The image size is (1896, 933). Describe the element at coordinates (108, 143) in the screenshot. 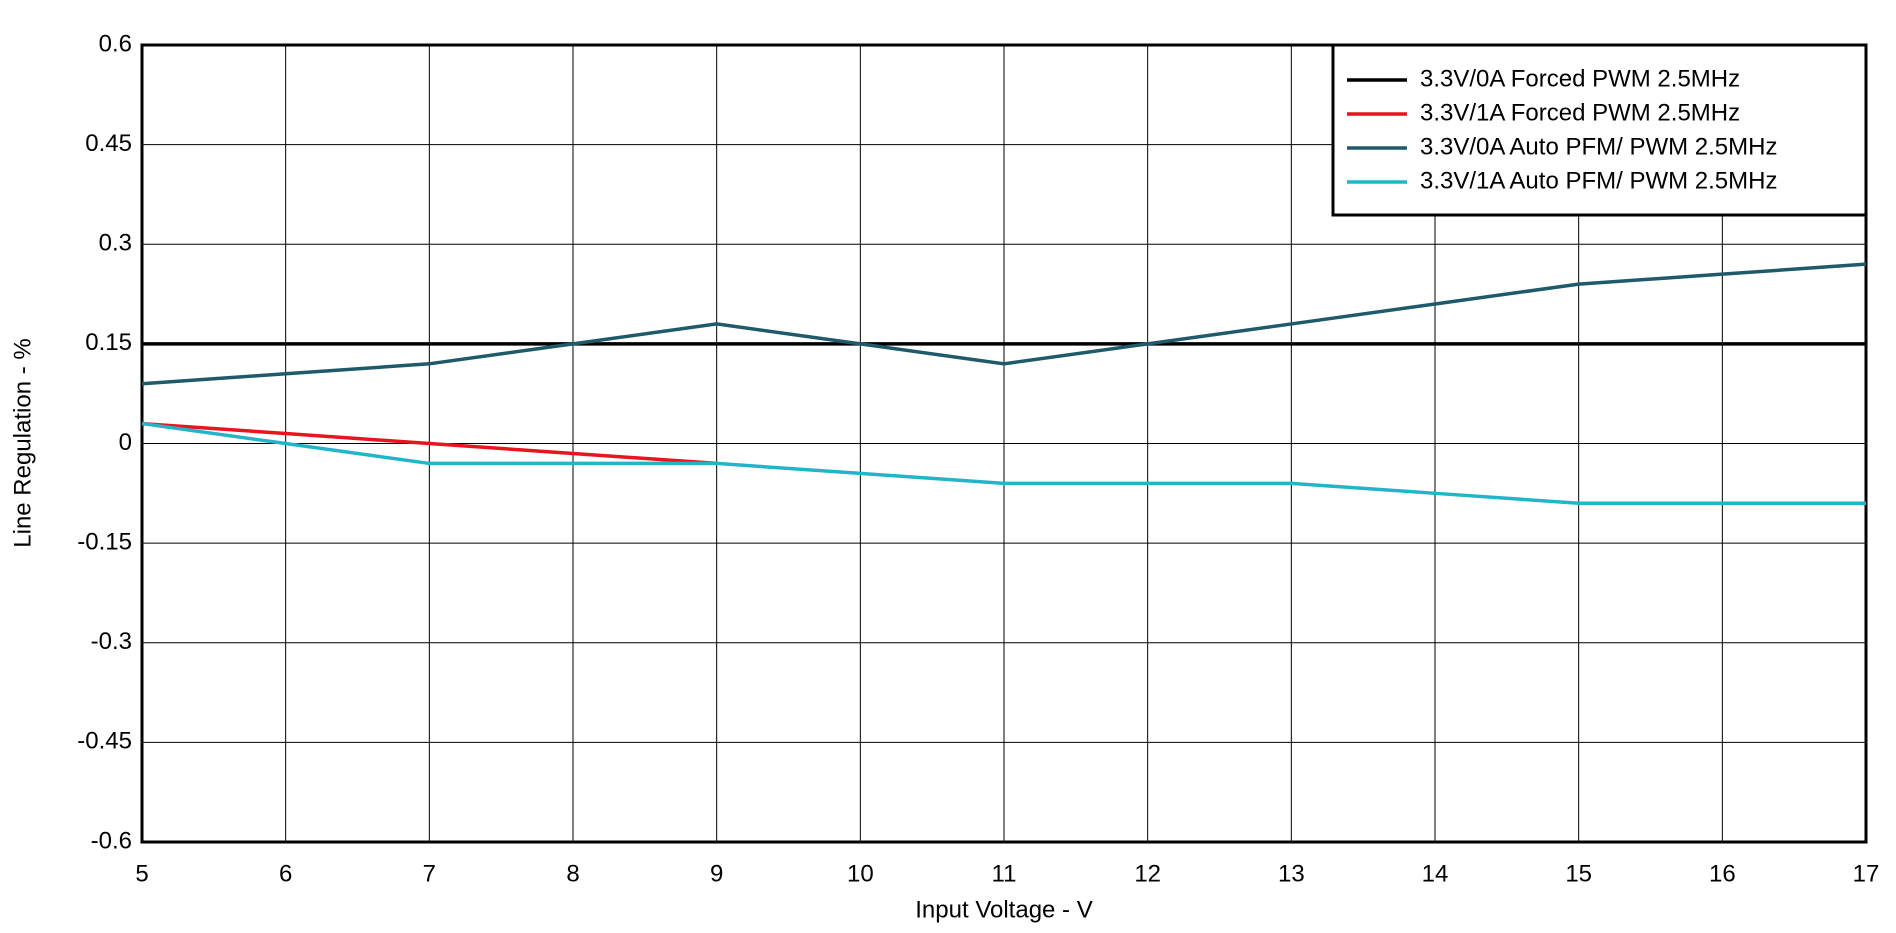

I see `y-tick-label: 0.45` at that location.